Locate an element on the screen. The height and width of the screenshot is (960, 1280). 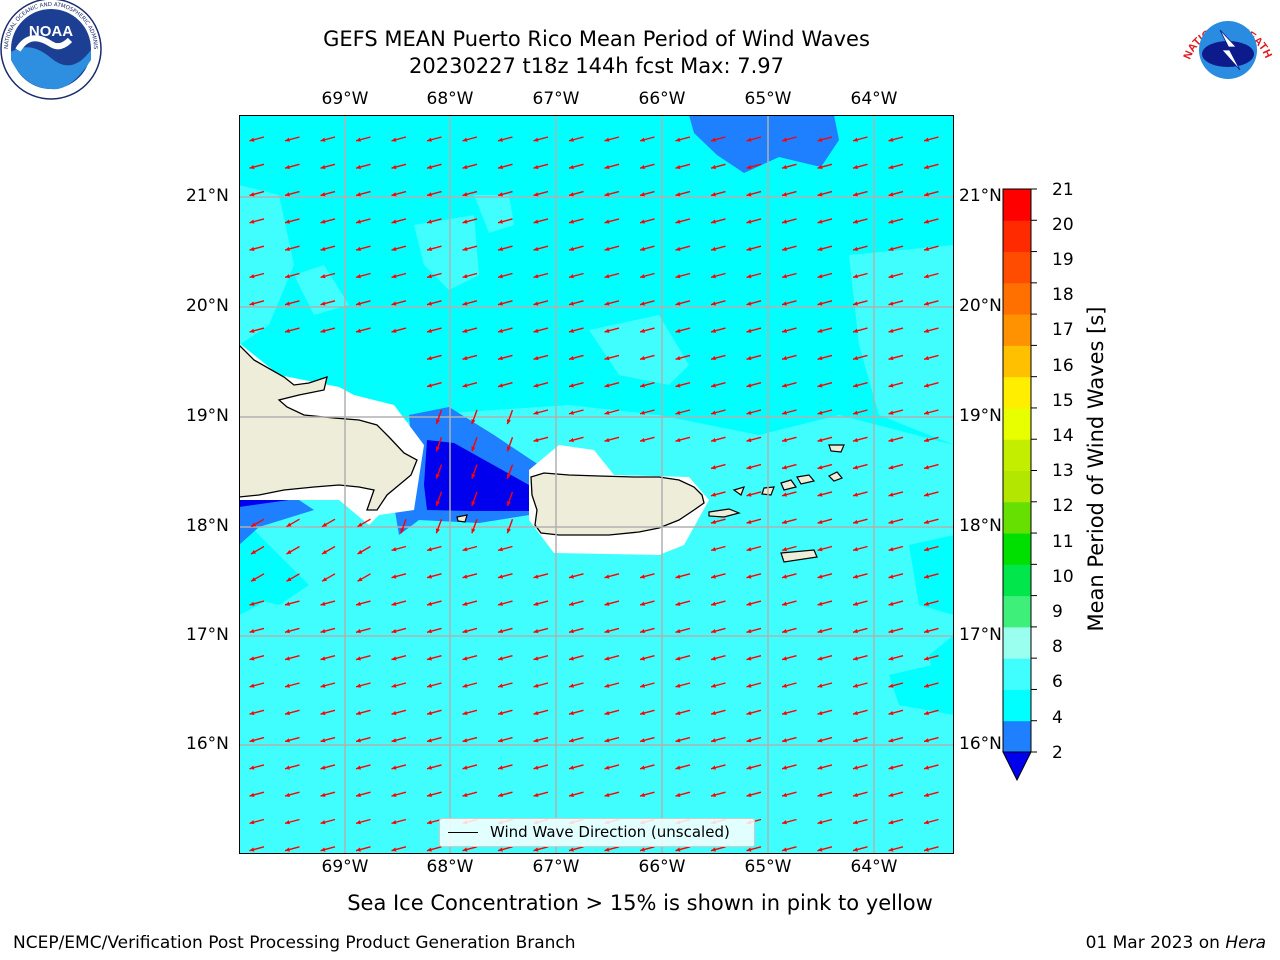
footer-date-text: 01 Mar 2023 on is located at coordinates (1155, 943).